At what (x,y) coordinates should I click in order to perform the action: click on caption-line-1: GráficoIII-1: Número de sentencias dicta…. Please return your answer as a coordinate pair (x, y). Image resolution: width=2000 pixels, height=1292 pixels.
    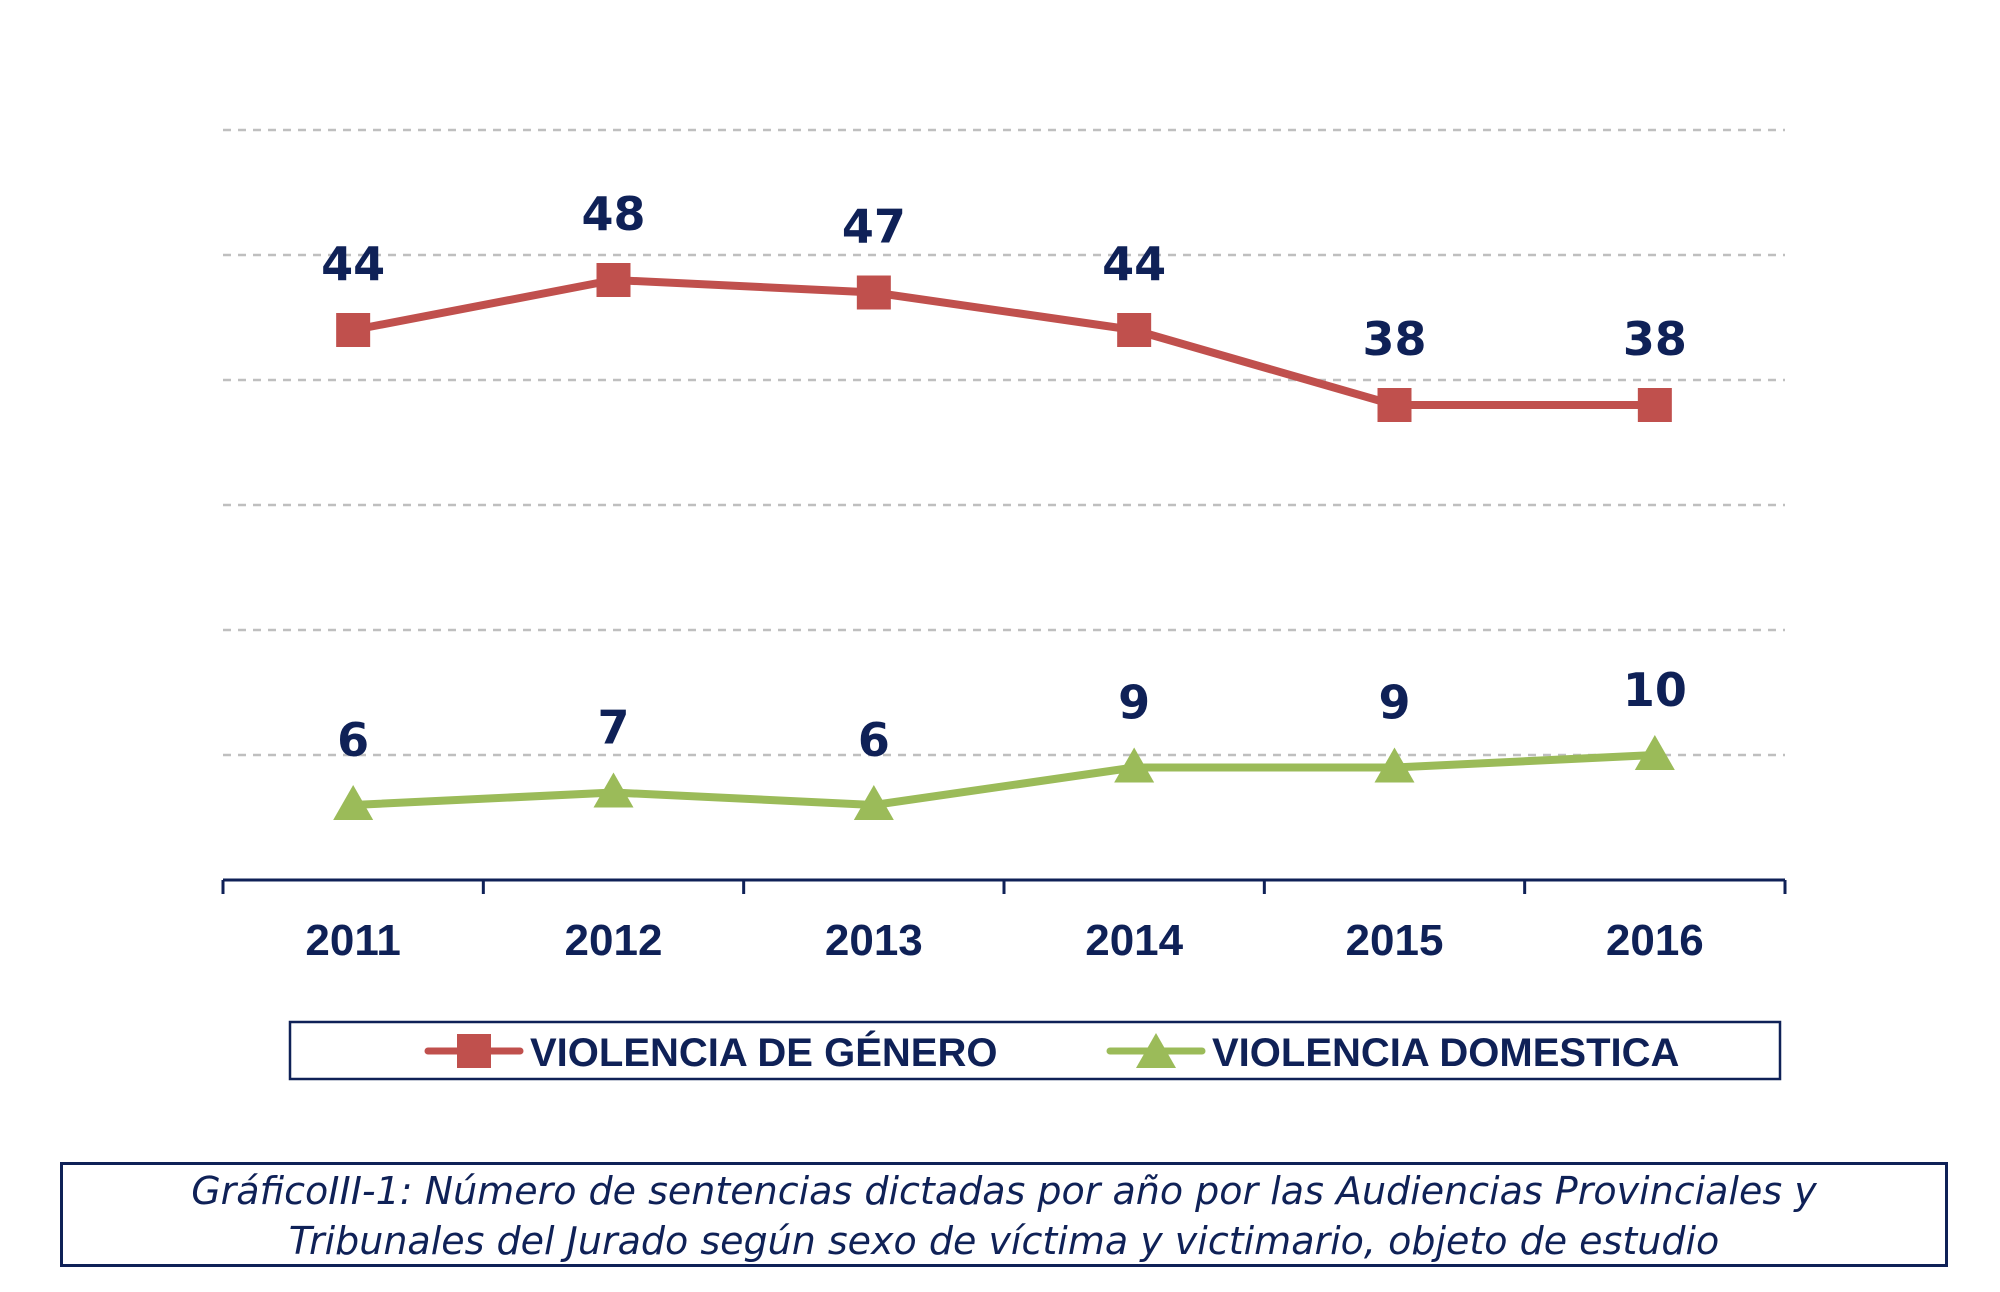
    Looking at the image, I should click on (1004, 1191).